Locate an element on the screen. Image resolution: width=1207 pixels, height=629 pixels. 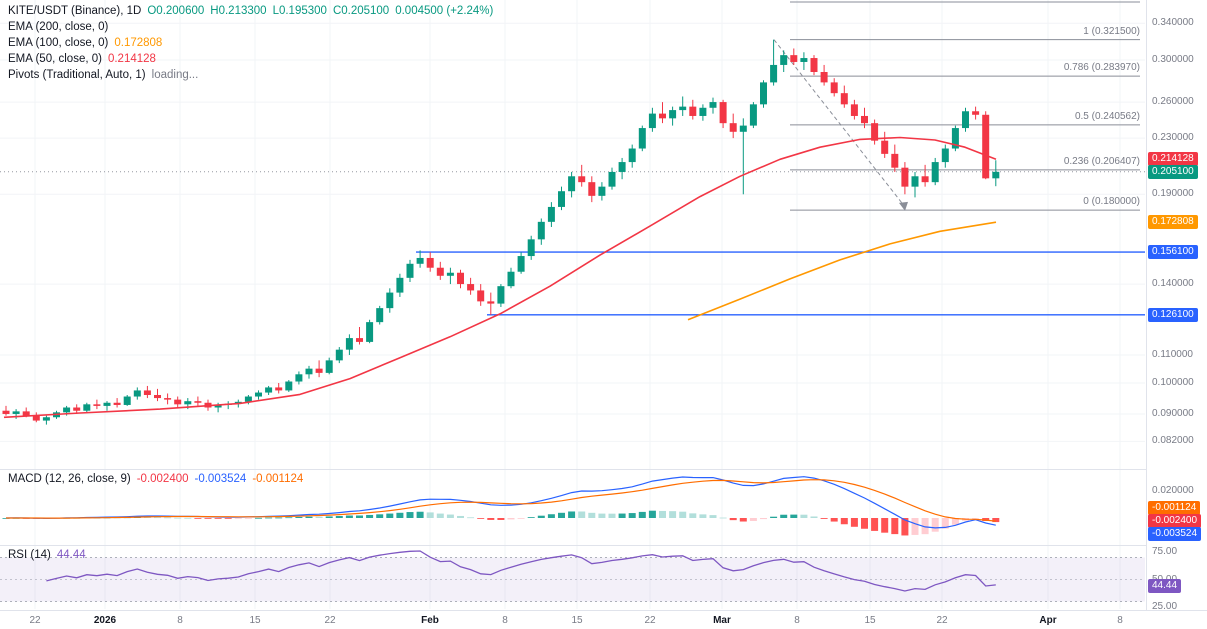
ema50-label: EMA (50, close, 0) is located at coordinates (55, 59).